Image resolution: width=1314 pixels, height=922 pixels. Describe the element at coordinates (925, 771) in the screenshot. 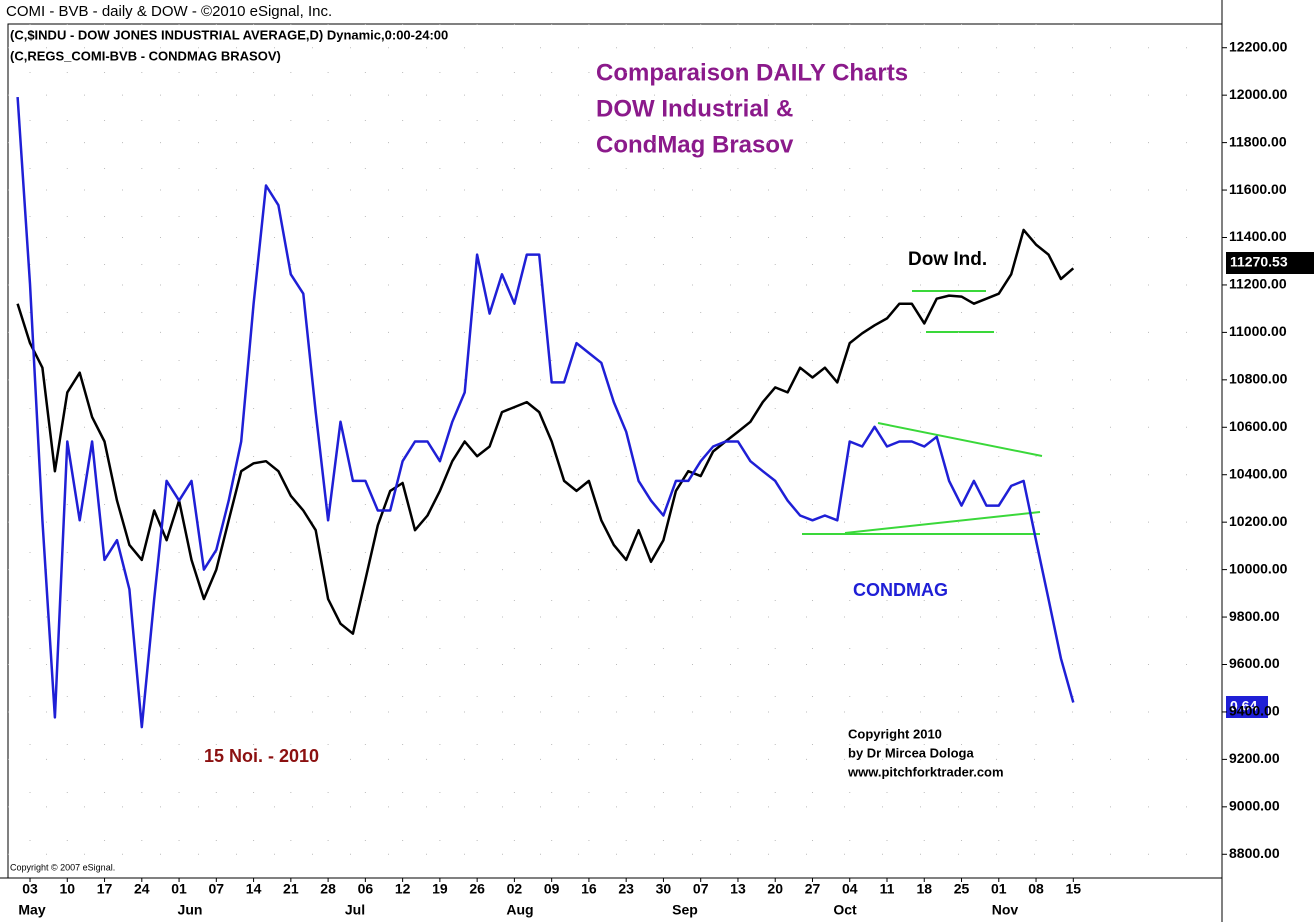

I see `copyright: www.pitchforktrader.com` at that location.